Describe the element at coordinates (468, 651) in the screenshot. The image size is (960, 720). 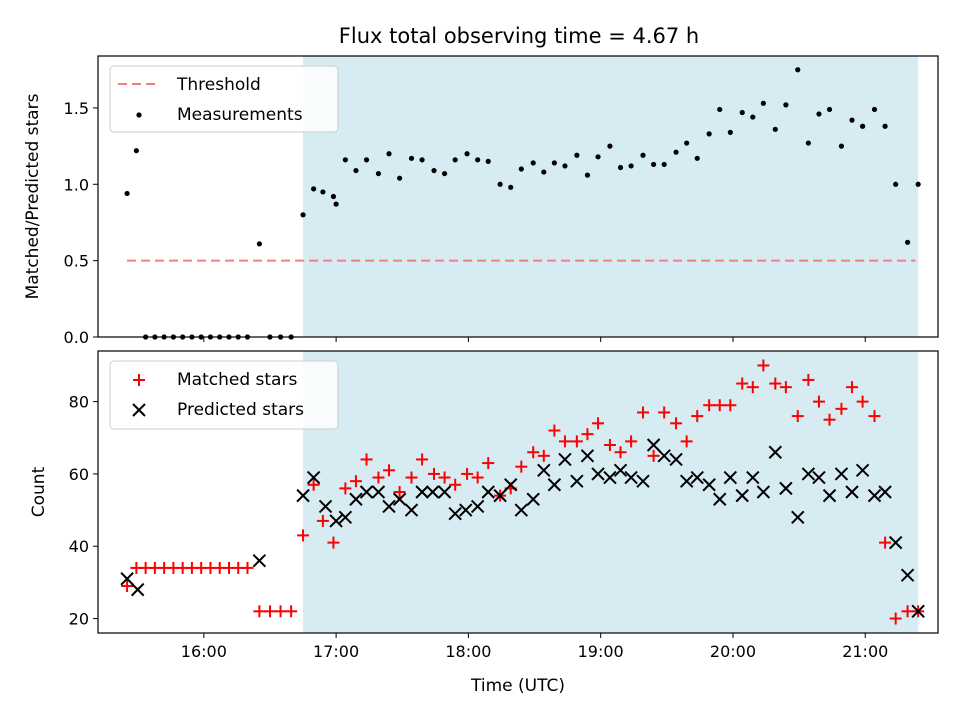
I see `x-tick-label: 18:00` at that location.